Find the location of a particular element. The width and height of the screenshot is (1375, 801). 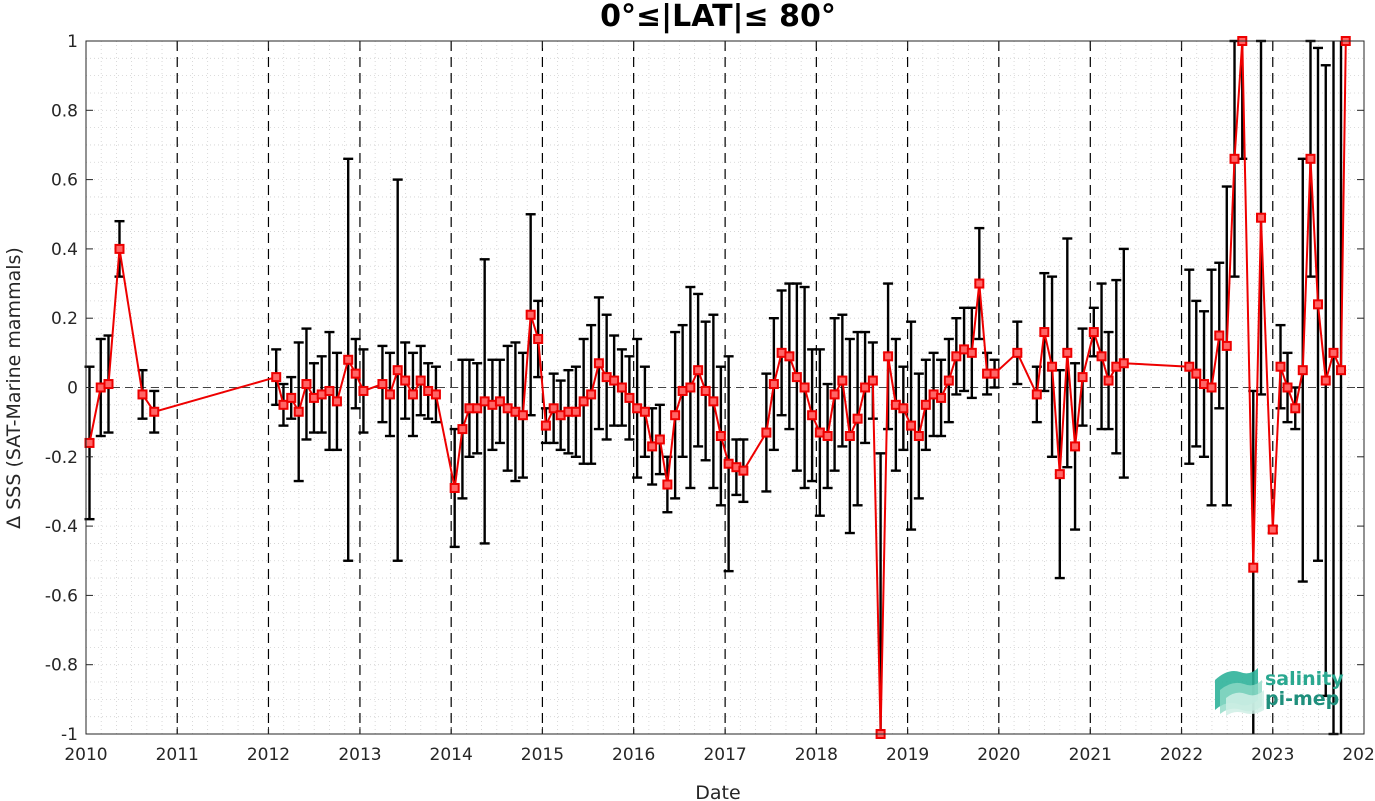

logo-wave-icon is located at coordinates (1239, 692).